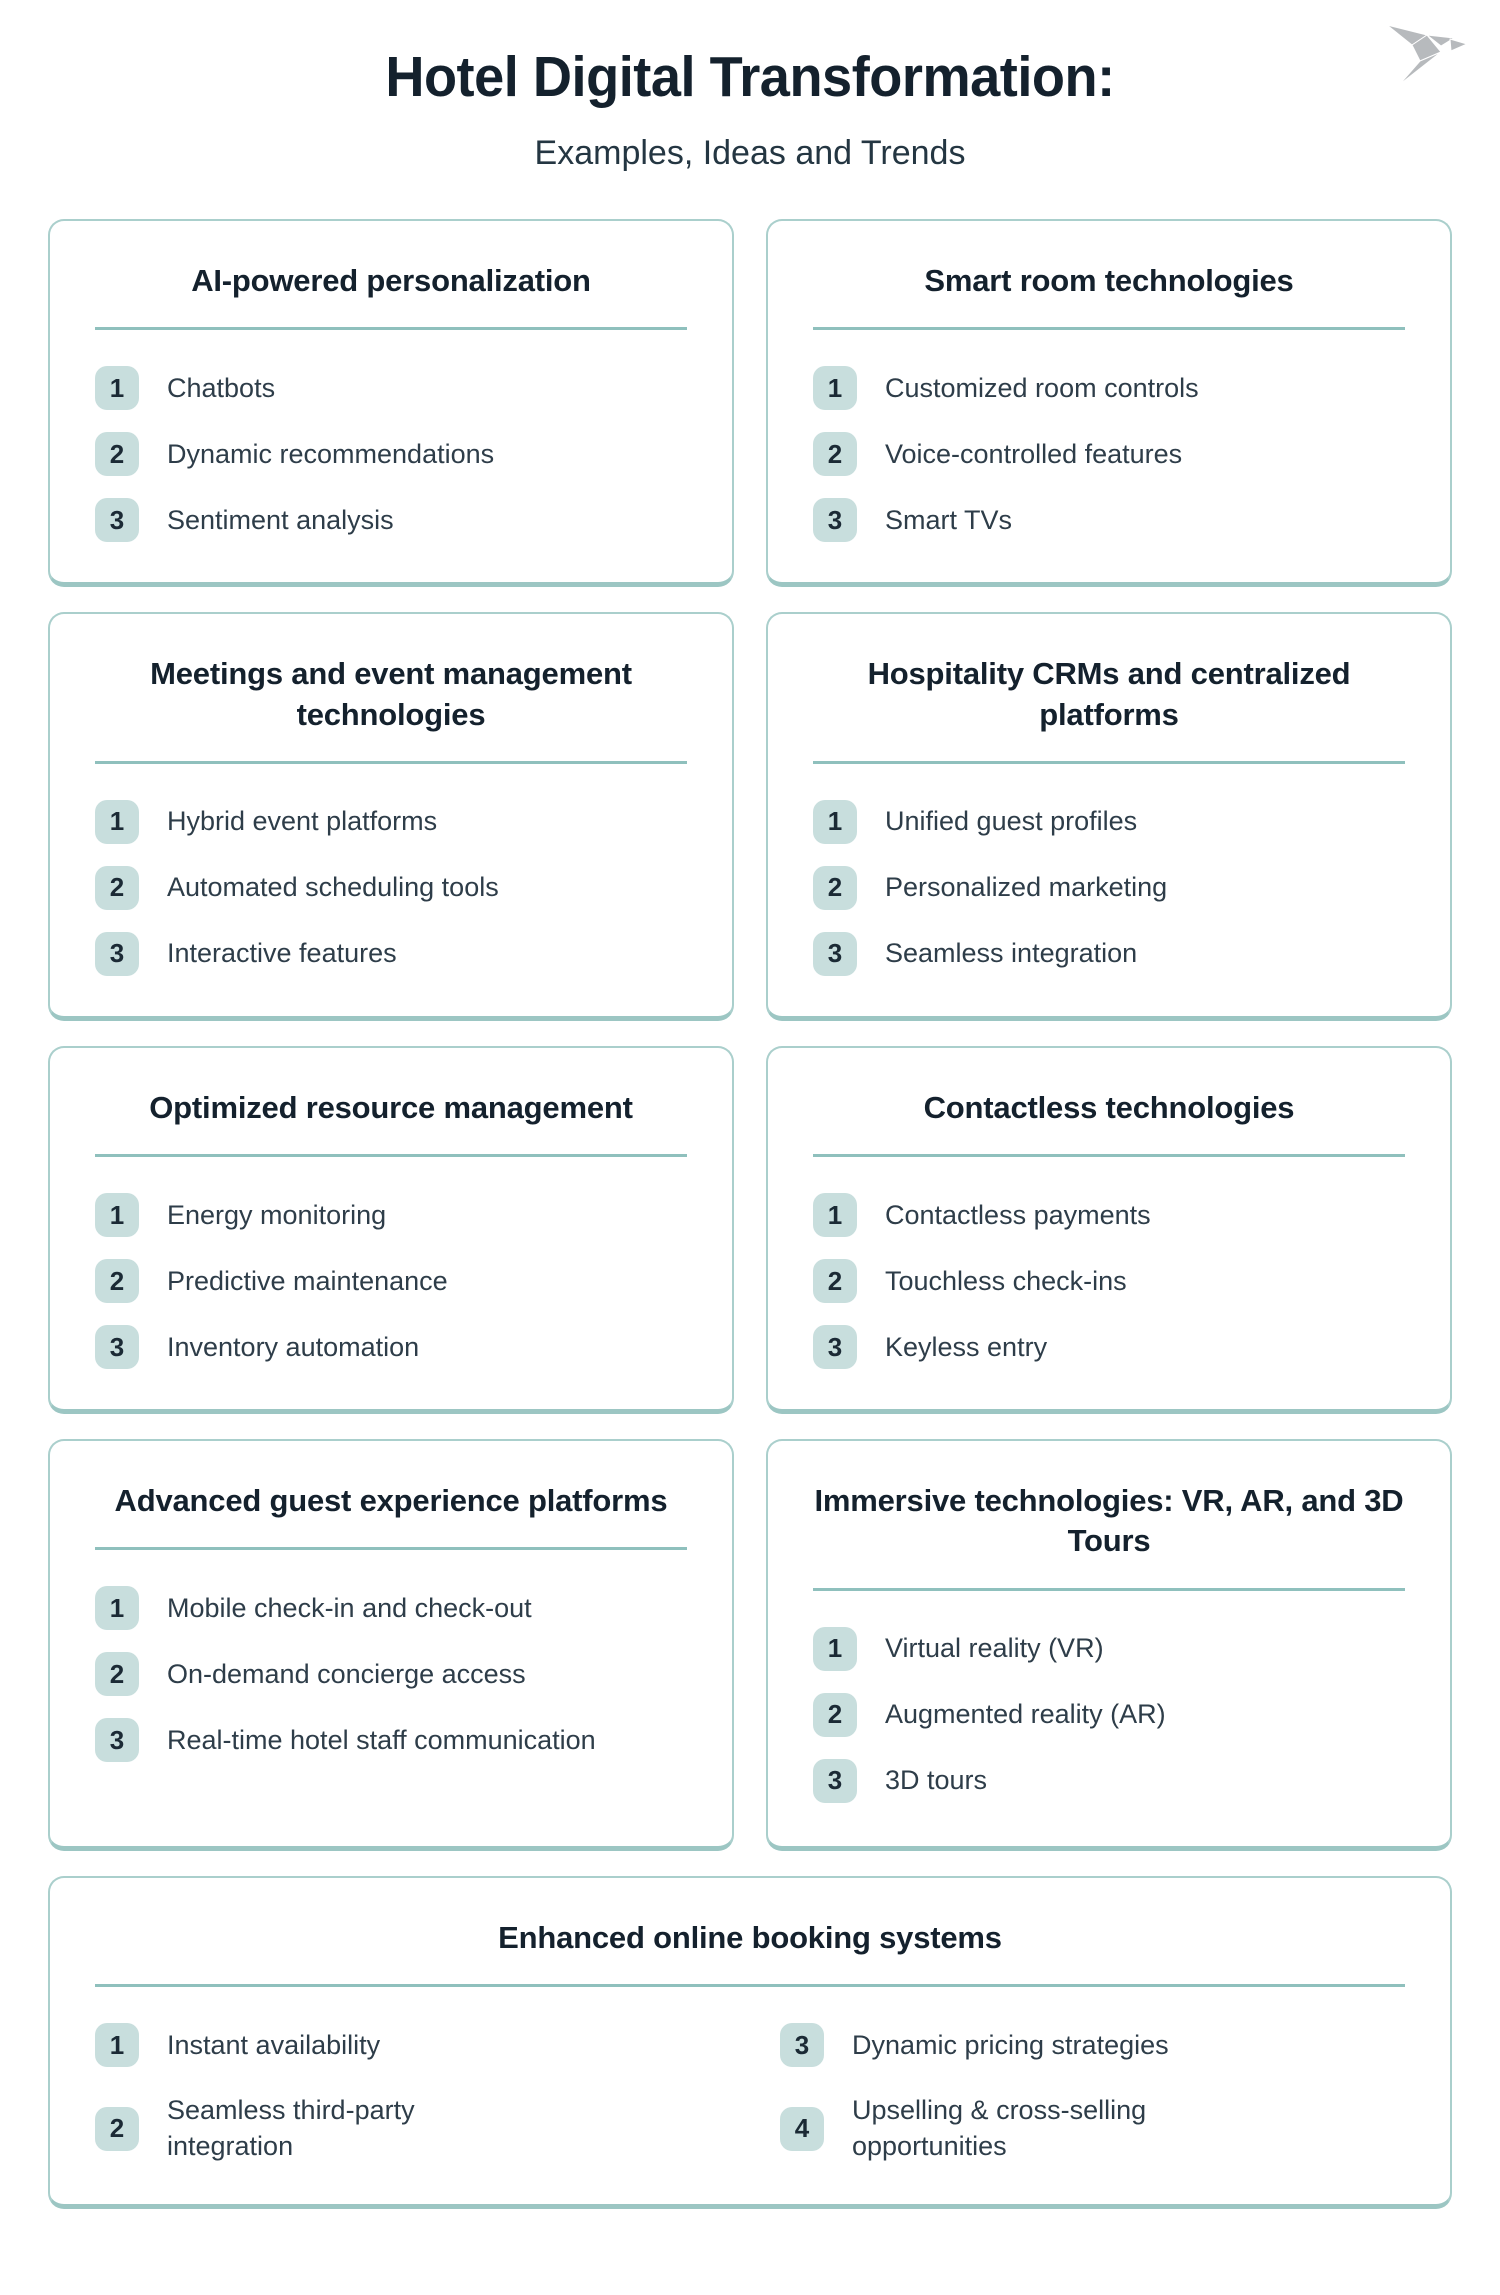 Image resolution: width=1500 pixels, height=2295 pixels. I want to click on list-item: 1 Chatbots, so click(391, 388).